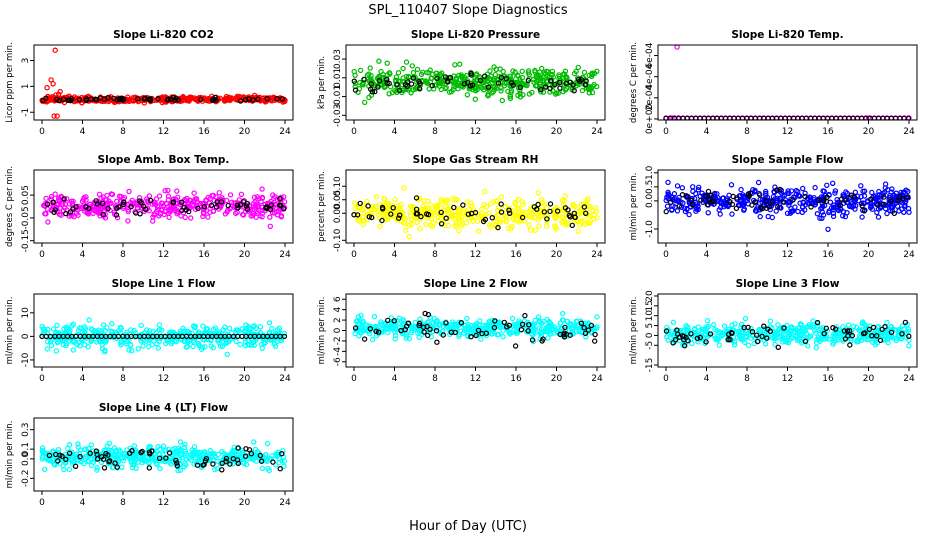  What do you see at coordinates (788, 284) in the screenshot?
I see `chart-title: Slope Line 3 Flow` at bounding box center [788, 284].